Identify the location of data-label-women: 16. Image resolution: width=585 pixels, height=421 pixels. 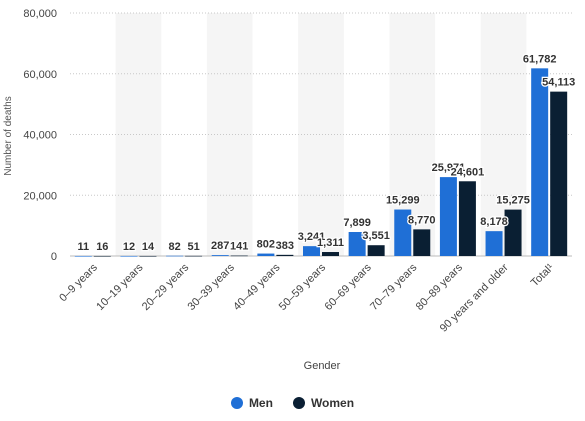
(102, 247).